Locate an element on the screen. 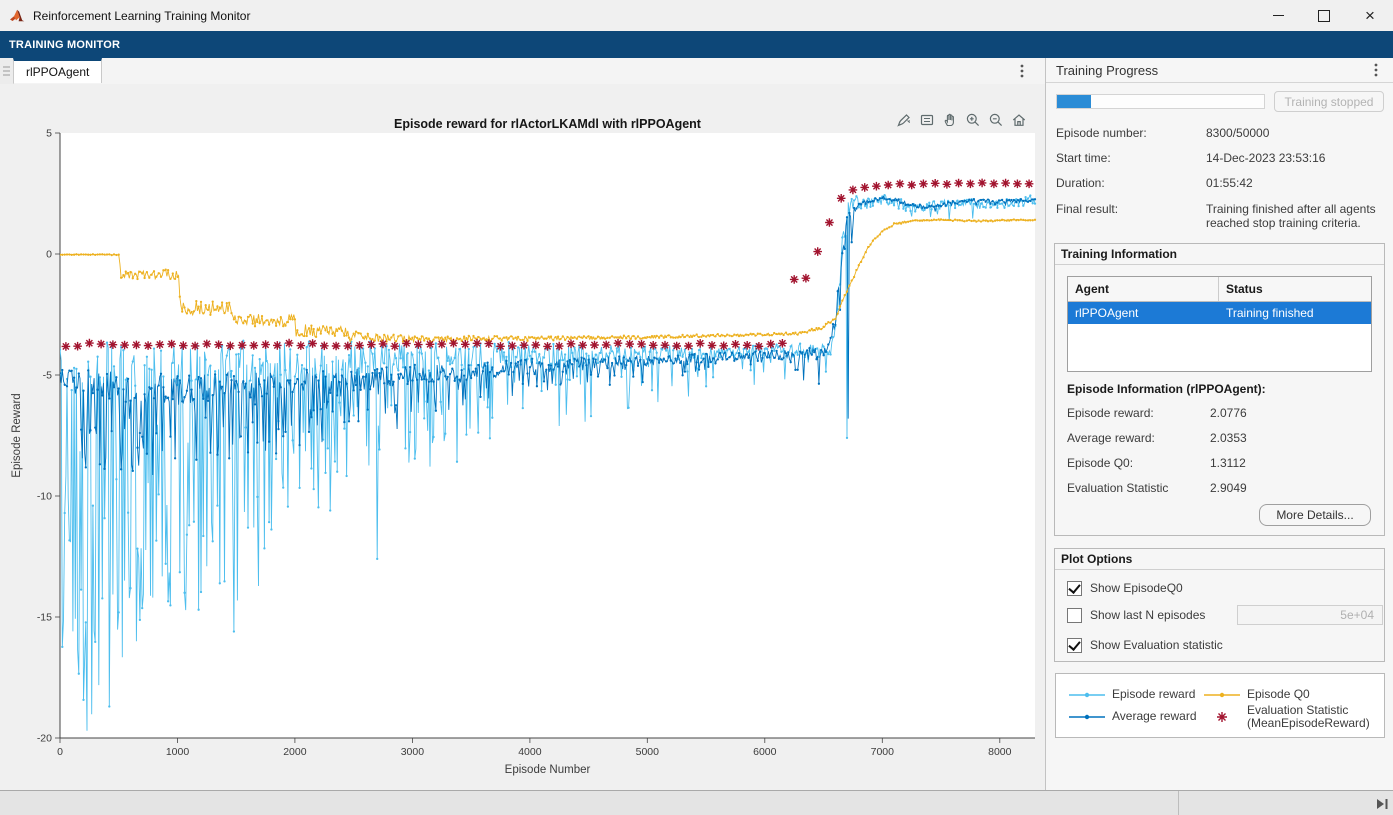 The image size is (1393, 815). svg-text: 6000 is located at coordinates (765, 752).